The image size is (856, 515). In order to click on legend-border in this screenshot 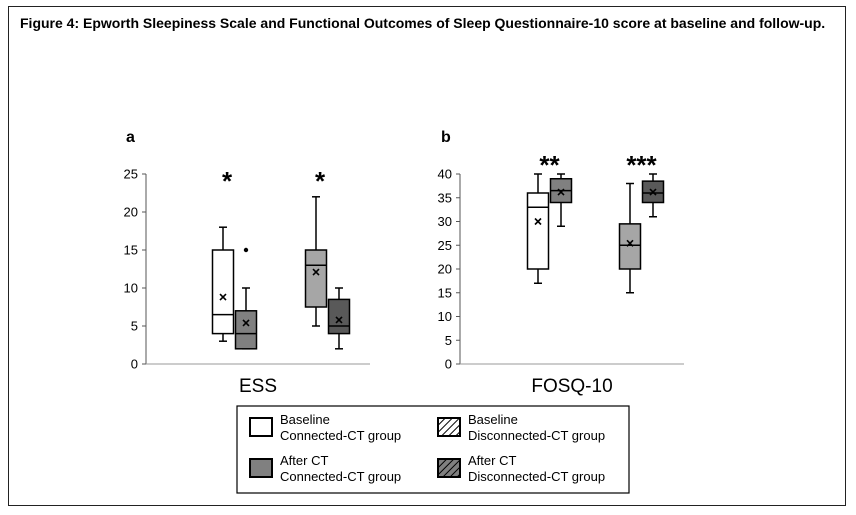, I will do `click(433, 449)`.